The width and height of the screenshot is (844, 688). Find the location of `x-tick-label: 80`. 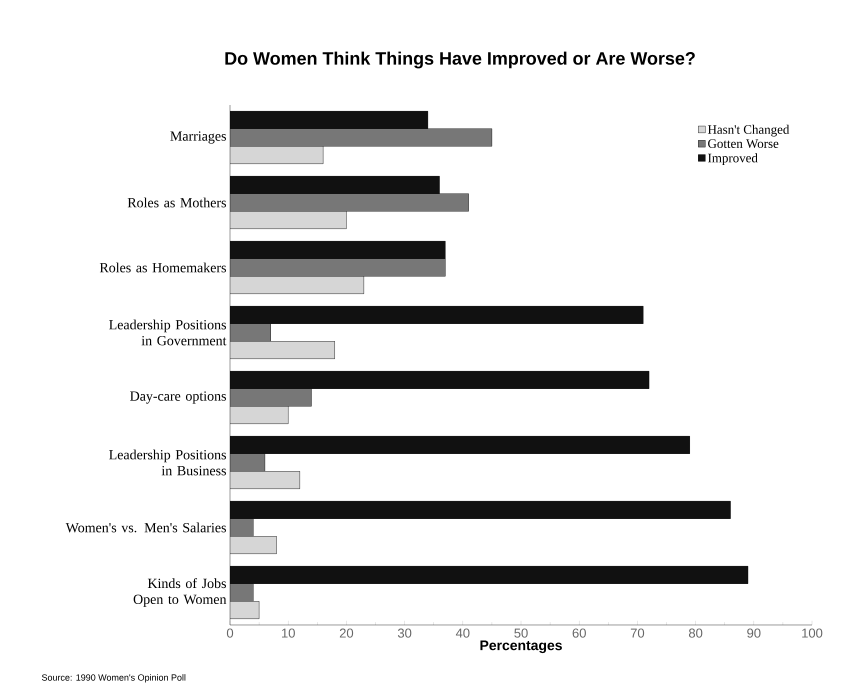

x-tick-label: 80 is located at coordinates (695, 633).